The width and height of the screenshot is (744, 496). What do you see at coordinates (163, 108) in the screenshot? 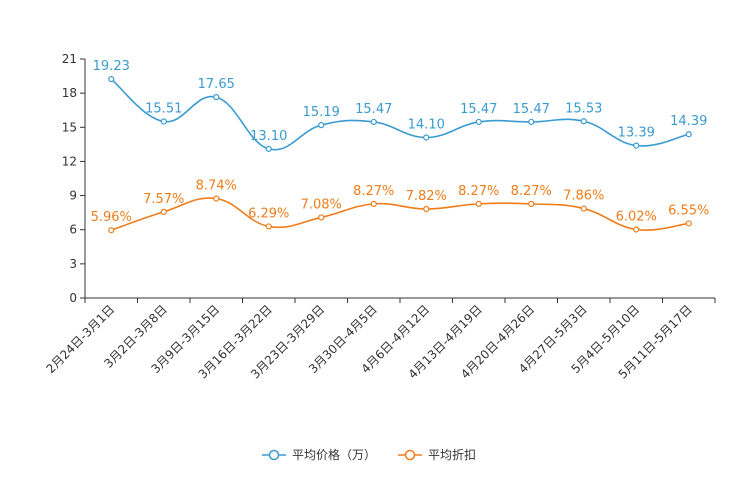
I see `data-label: 15.51` at bounding box center [163, 108].